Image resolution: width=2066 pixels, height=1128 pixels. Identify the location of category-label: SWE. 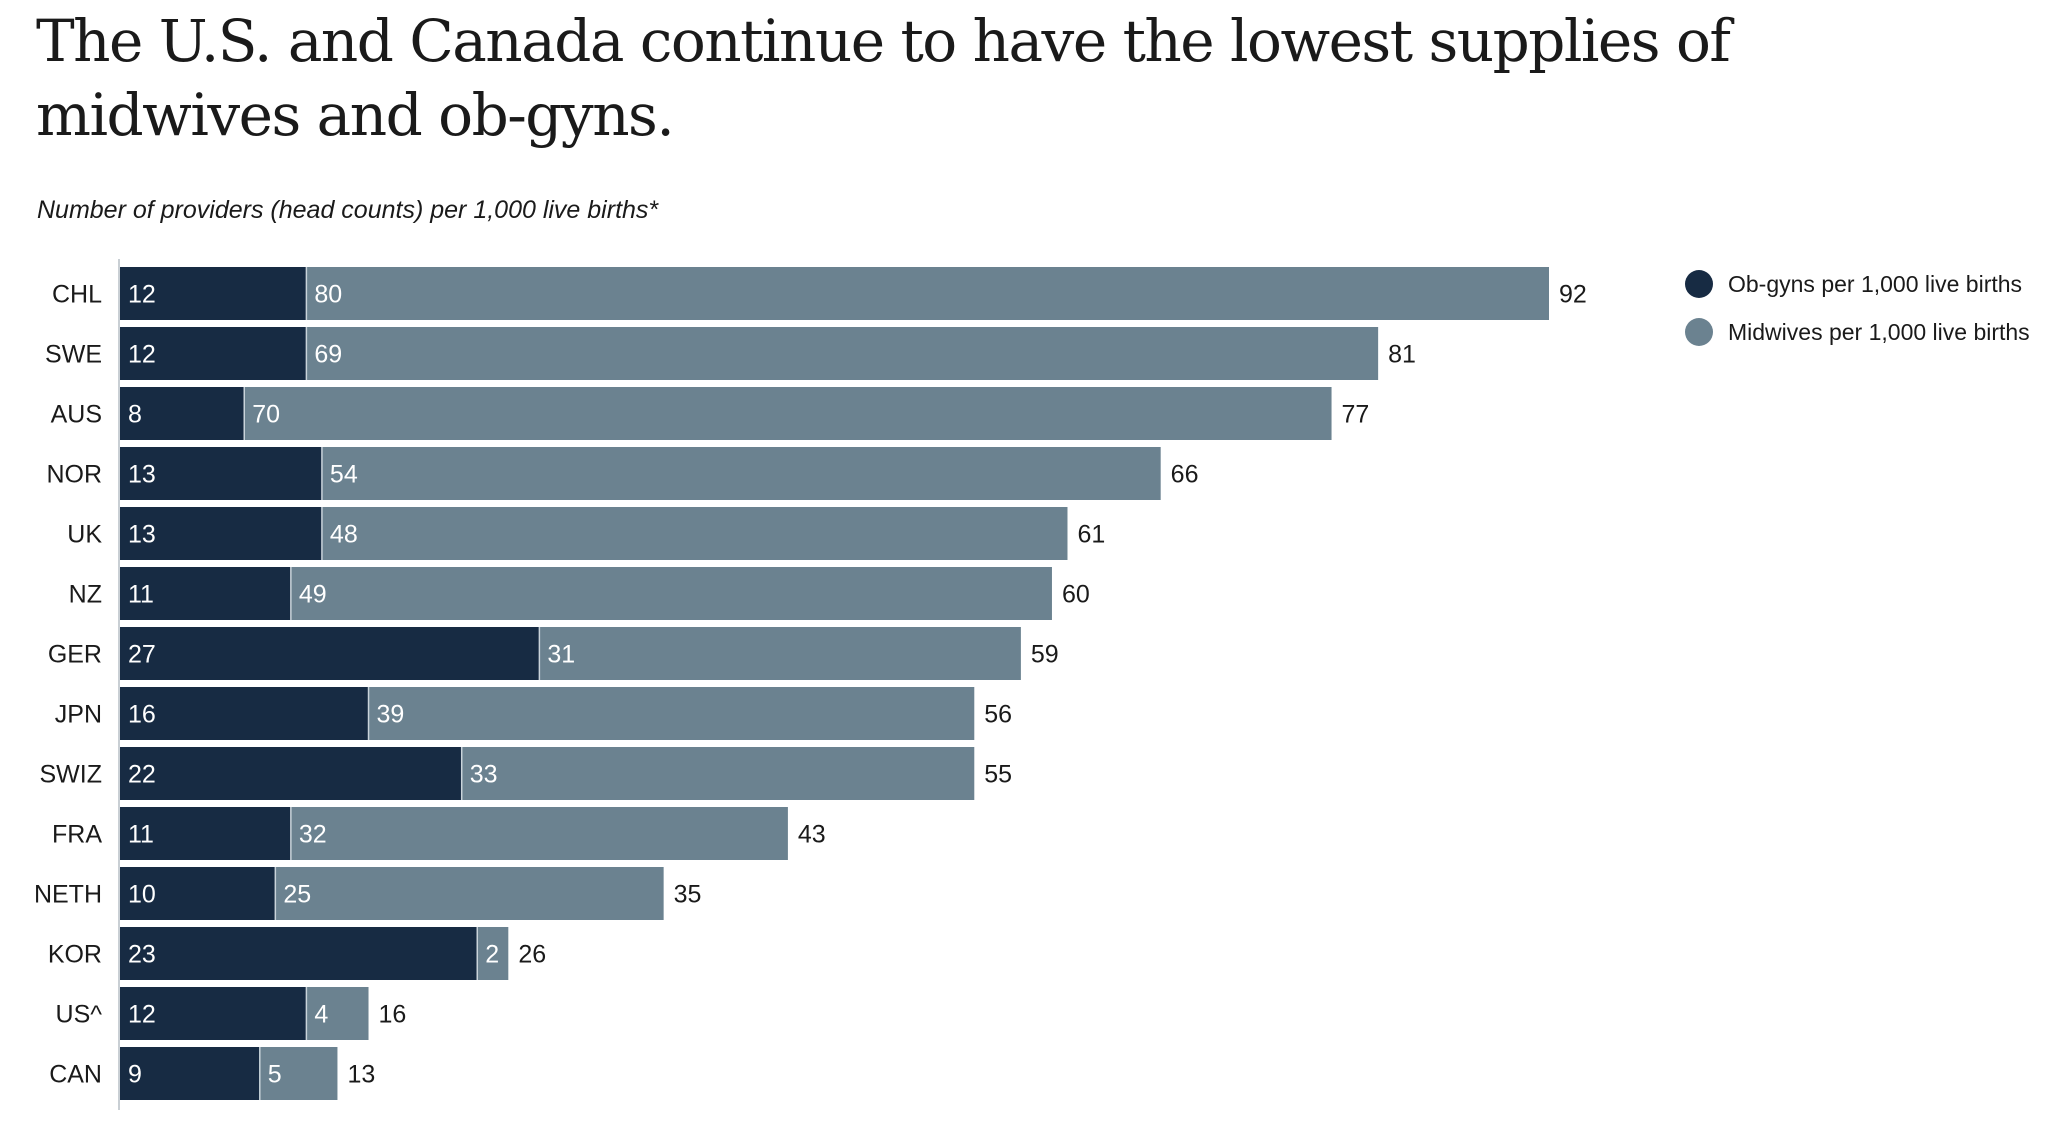
(73, 355).